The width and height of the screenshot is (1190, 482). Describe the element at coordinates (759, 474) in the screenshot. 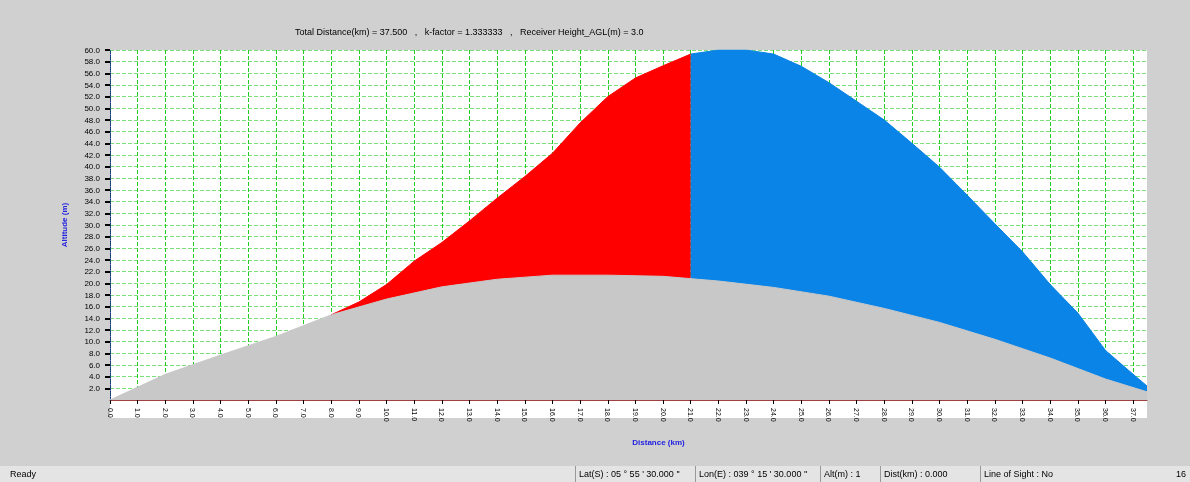

I see `text: Lon(E) : 039 ° 15 ' 30.000 ''` at that location.